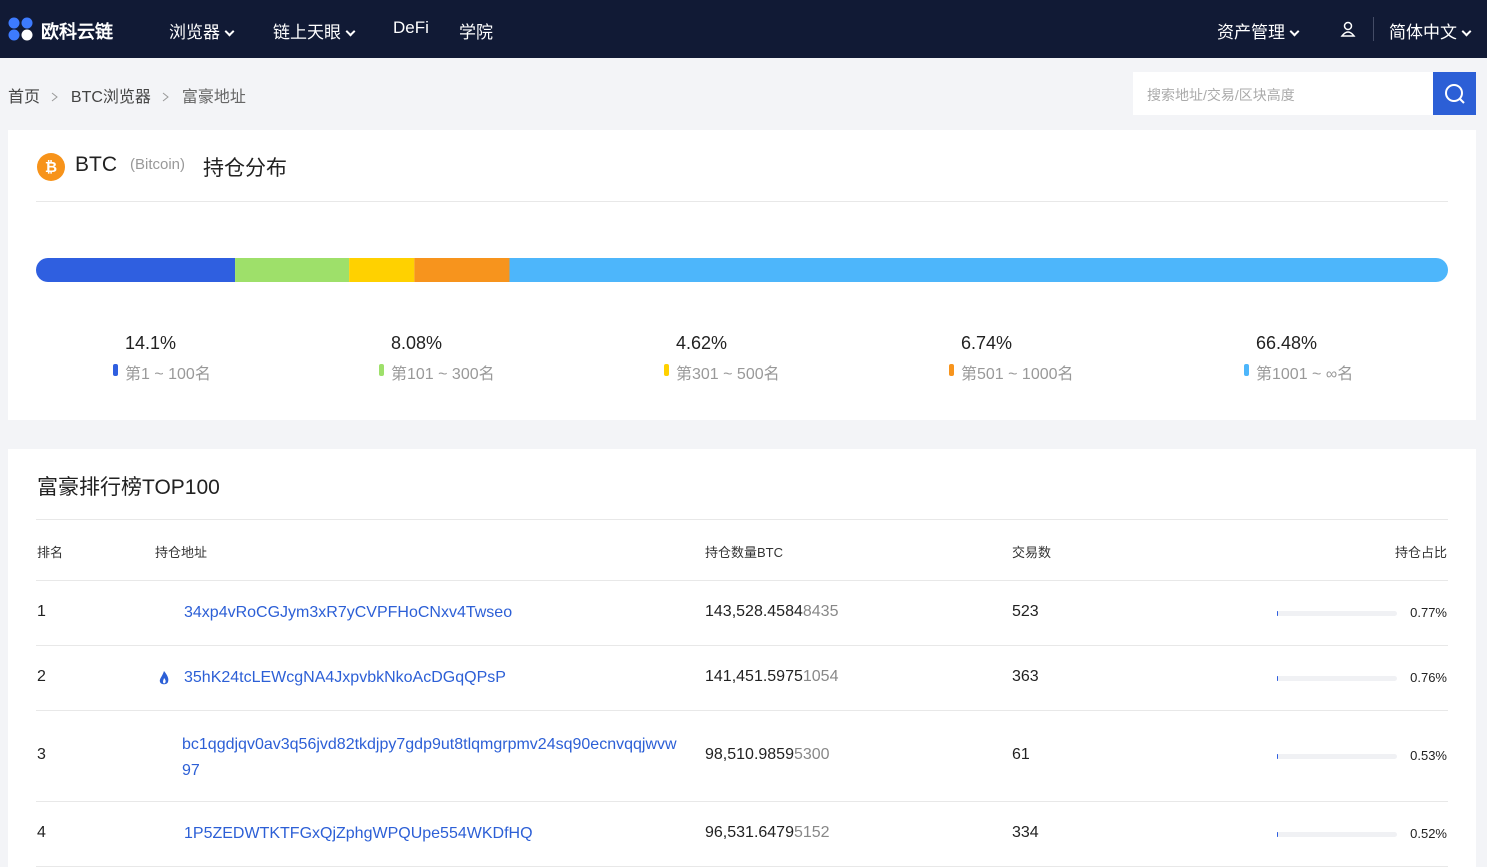 The image size is (1487, 867). Describe the element at coordinates (128, 486) in the screenshot. I see `card-title: 富豪排行榜TOP100` at that location.